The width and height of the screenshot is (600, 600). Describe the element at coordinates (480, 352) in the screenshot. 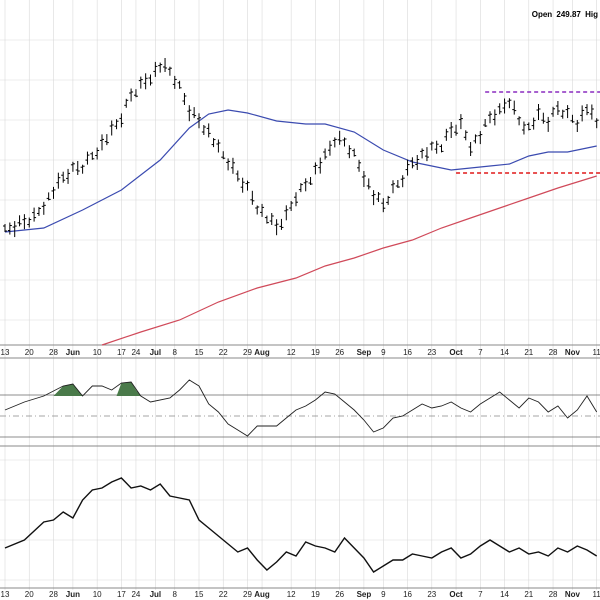

I see `x-tick-label: 7` at that location.